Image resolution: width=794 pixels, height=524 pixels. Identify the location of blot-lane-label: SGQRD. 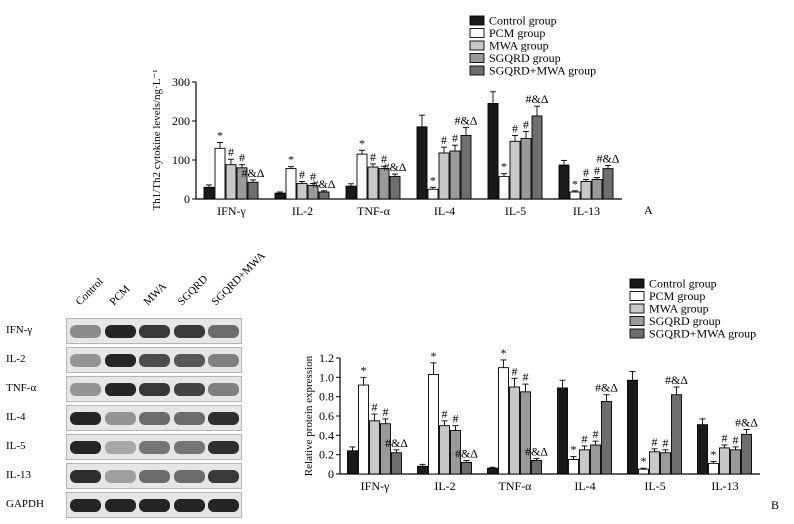
(193, 290).